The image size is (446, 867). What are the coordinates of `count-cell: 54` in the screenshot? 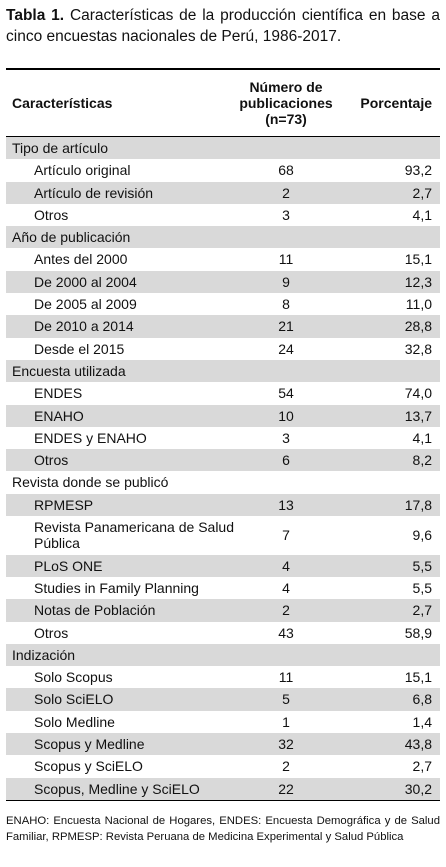 It's located at (286, 393).